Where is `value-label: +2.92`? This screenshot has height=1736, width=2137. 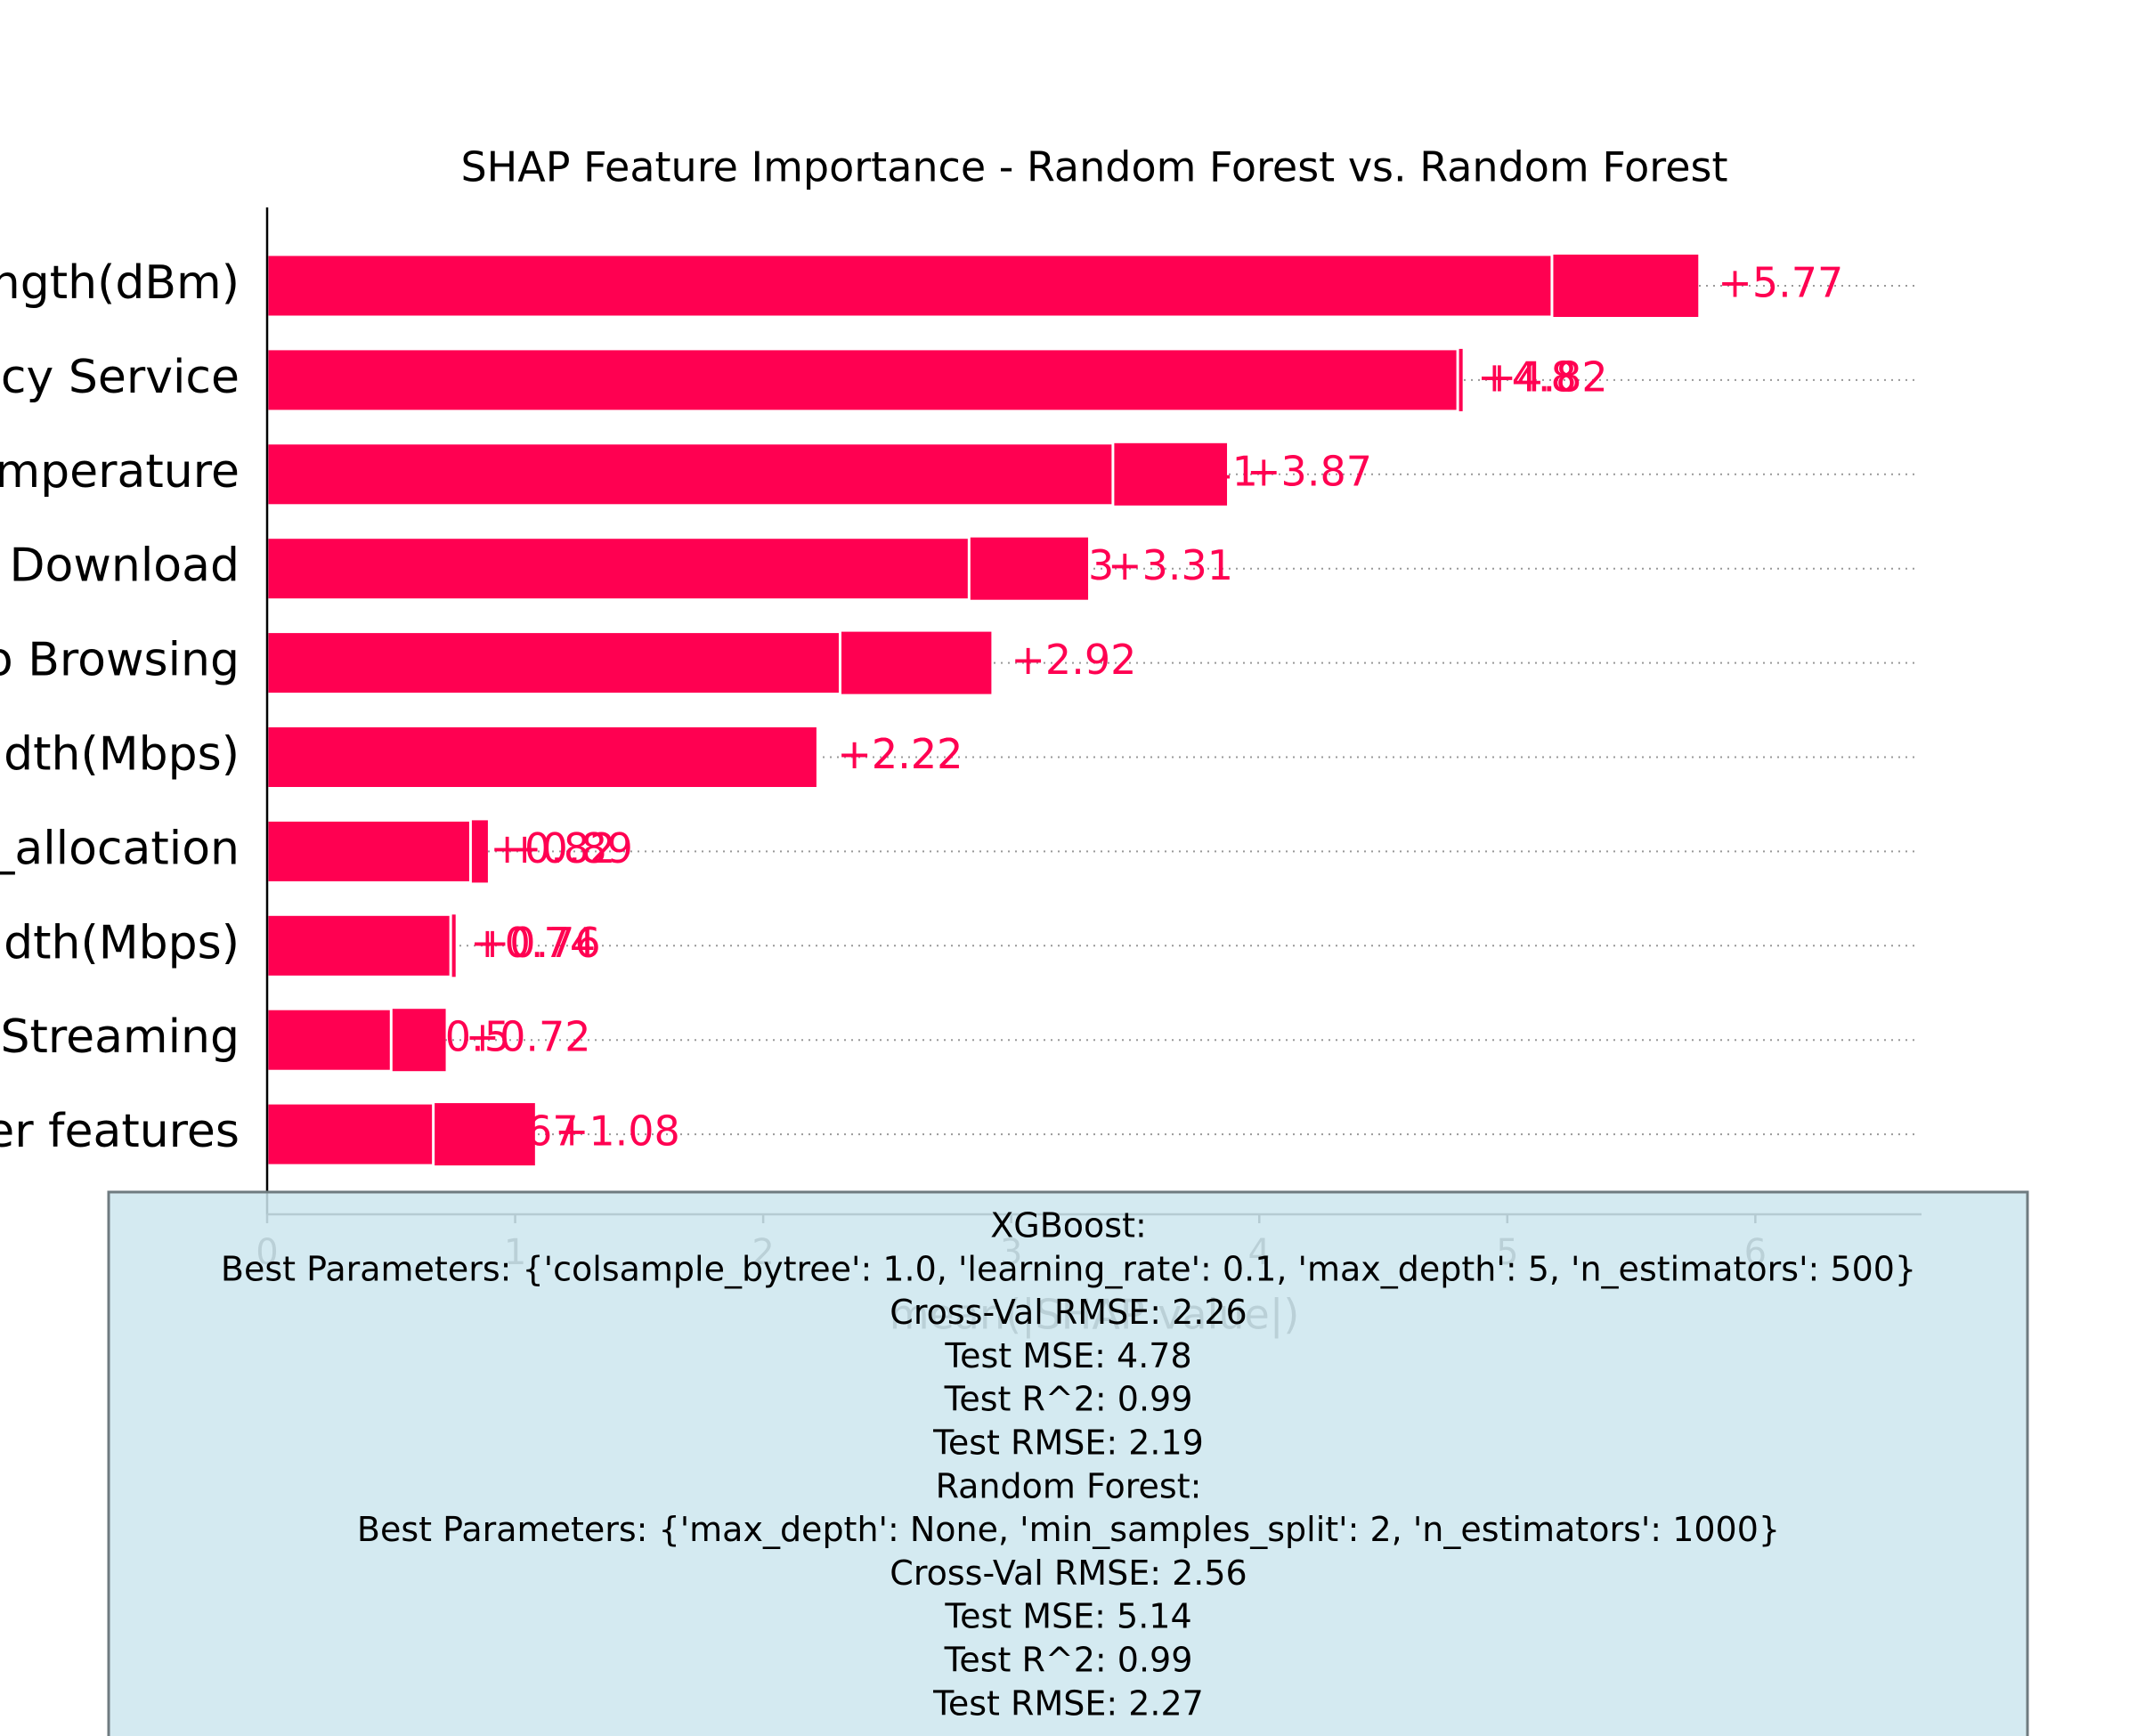 value-label: +2.92 is located at coordinates (1073, 660).